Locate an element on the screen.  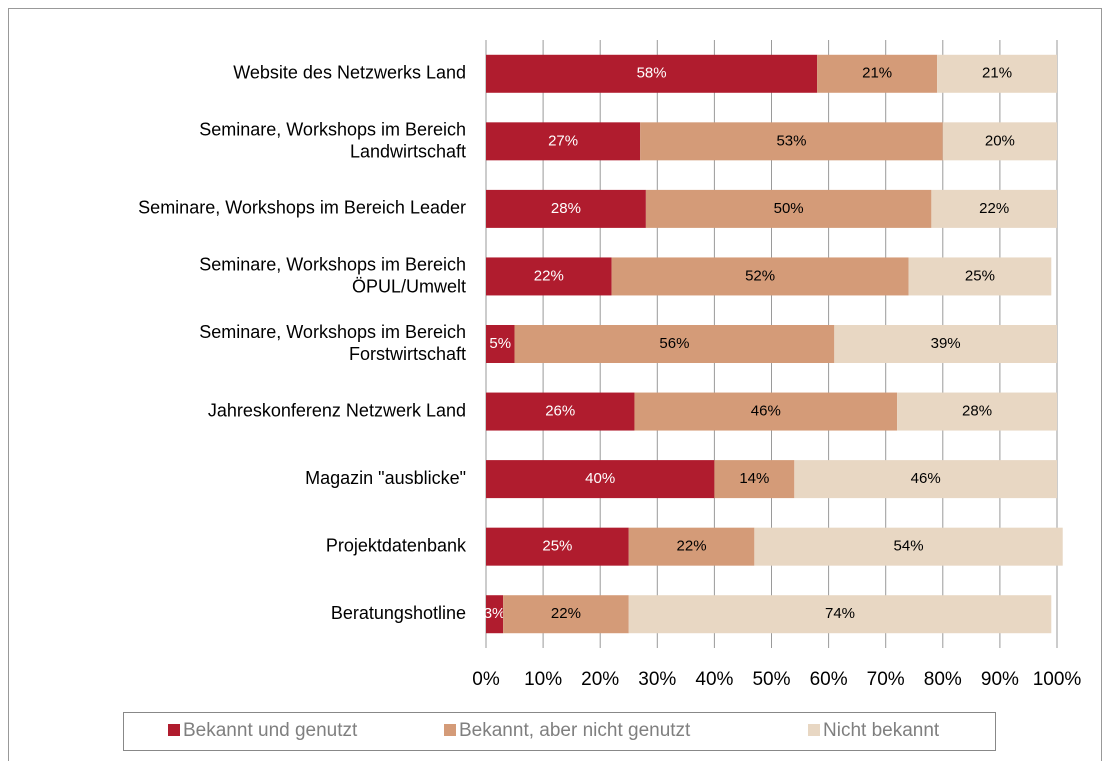
legend-box is located at coordinates (559, 731).